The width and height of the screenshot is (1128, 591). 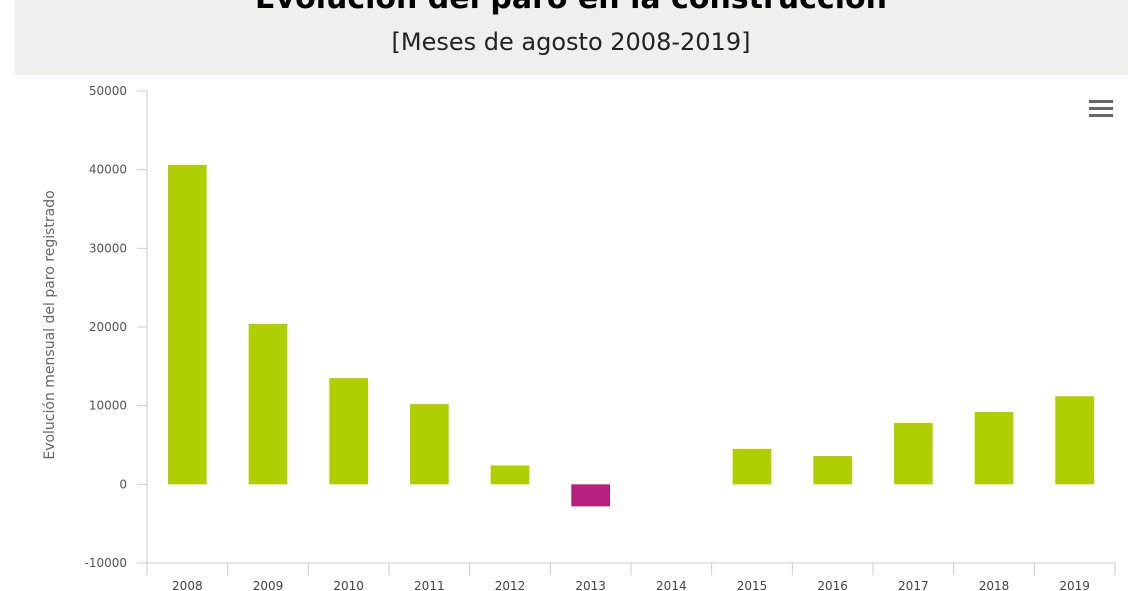 What do you see at coordinates (913, 585) in the screenshot?
I see `x-tick-label: 2017` at bounding box center [913, 585].